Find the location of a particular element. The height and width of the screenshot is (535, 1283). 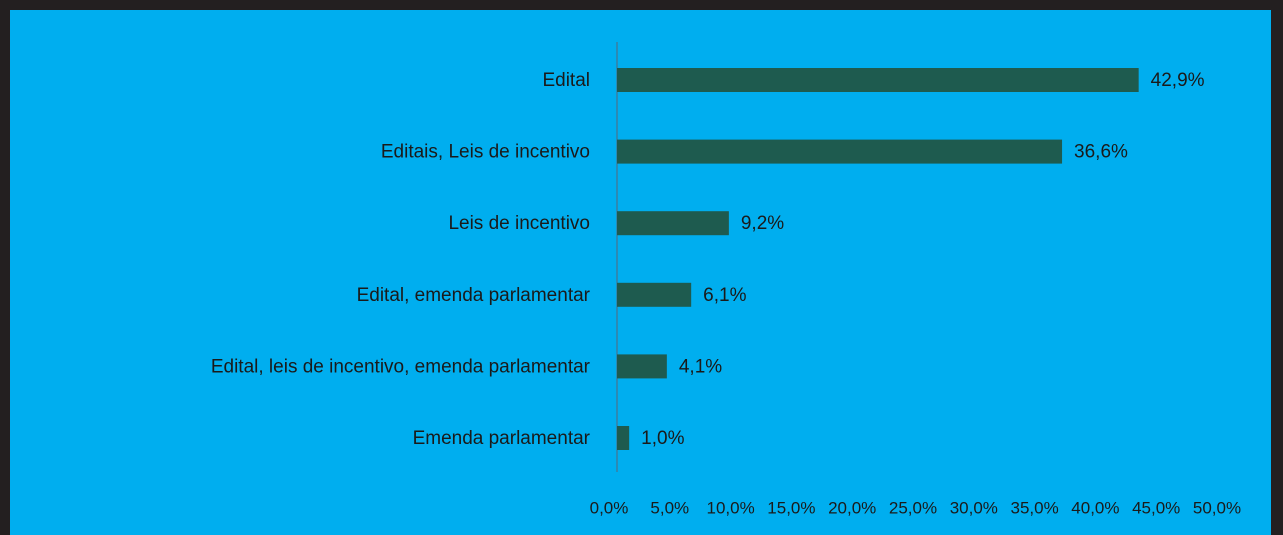

y-tick-label: Leis de incentivo is located at coordinates (519, 223).